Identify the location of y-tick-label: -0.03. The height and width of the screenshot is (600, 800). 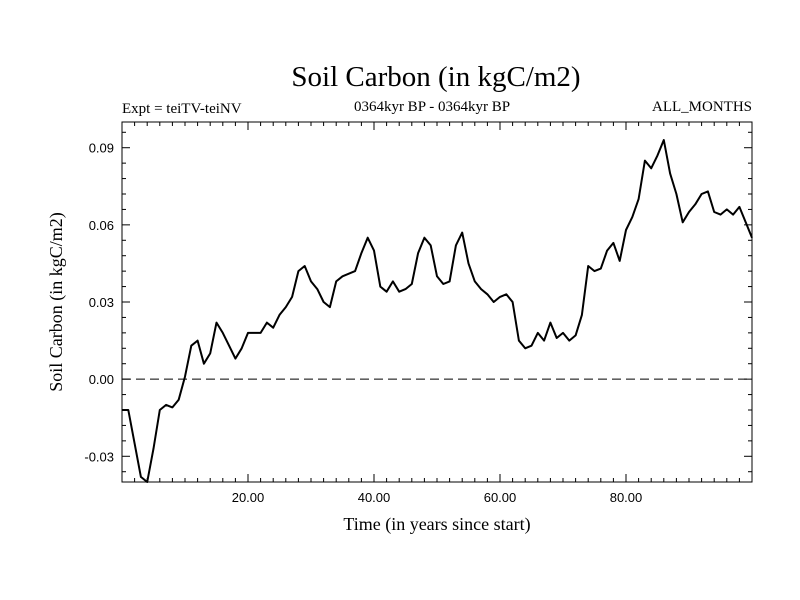
(99, 456).